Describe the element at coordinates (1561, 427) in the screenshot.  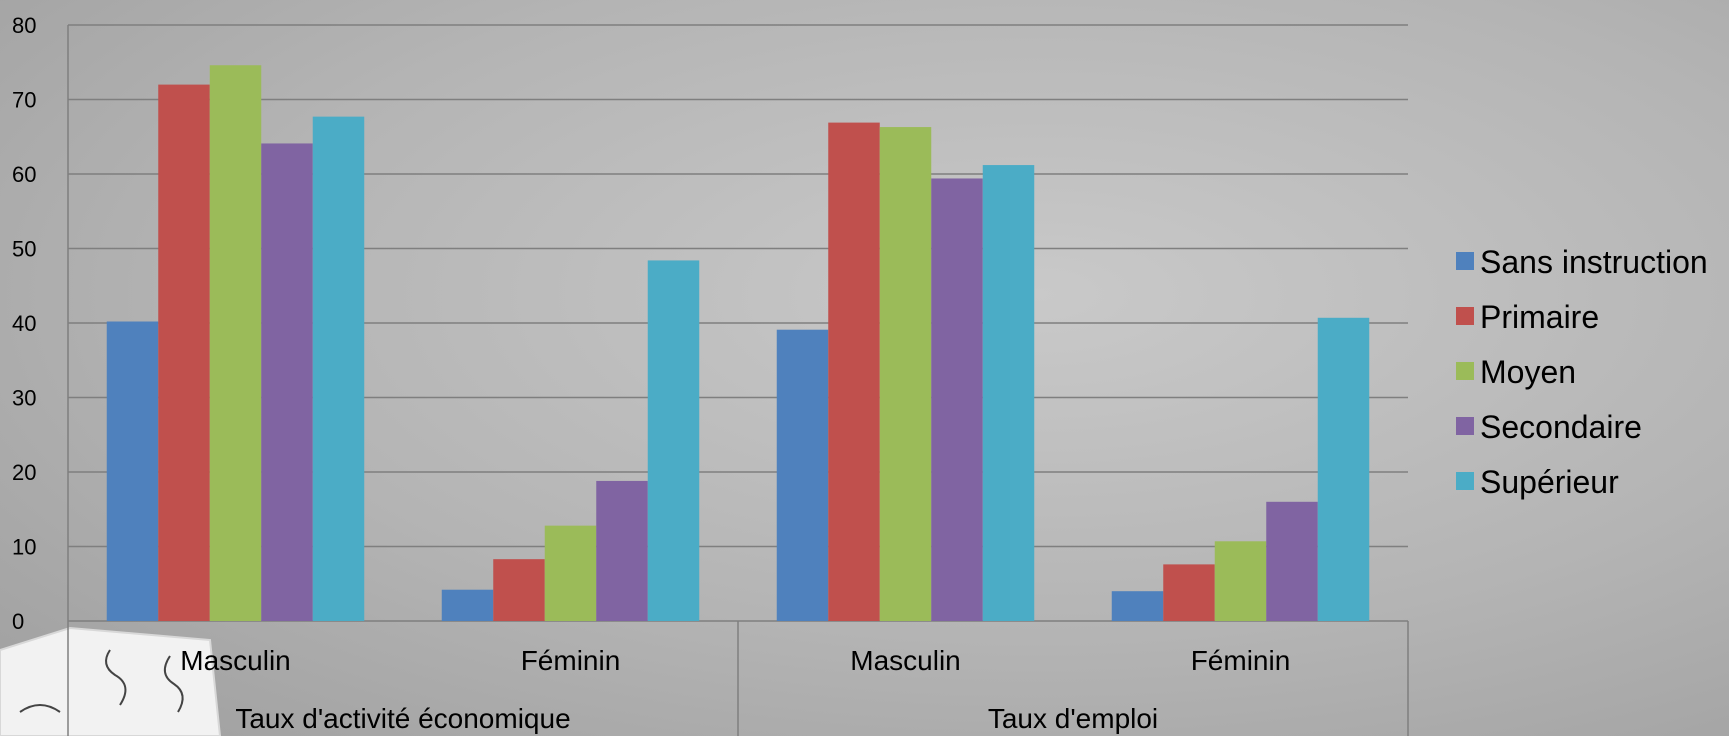
I see `legend-label: Secondaire` at that location.